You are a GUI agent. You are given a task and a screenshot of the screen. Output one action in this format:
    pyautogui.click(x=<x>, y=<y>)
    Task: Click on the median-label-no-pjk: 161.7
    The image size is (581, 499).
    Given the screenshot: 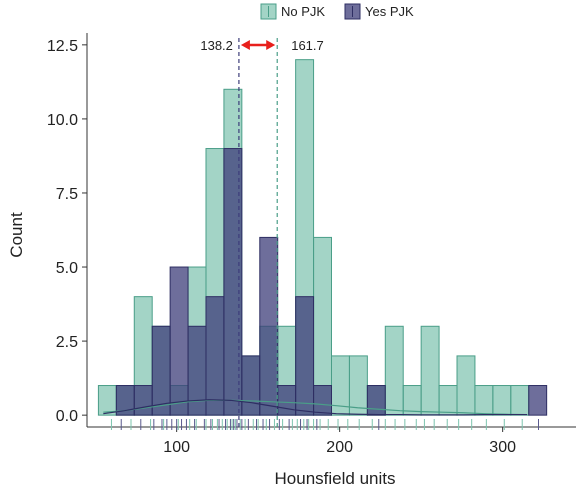 What is the action you would take?
    pyautogui.click(x=307, y=45)
    